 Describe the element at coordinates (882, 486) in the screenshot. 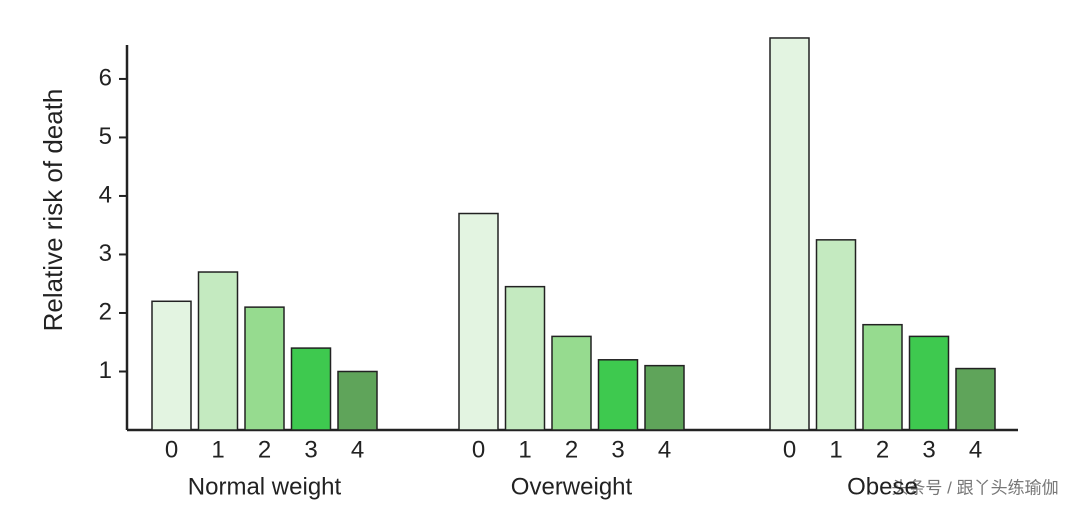

I see `group-label: Obese` at that location.